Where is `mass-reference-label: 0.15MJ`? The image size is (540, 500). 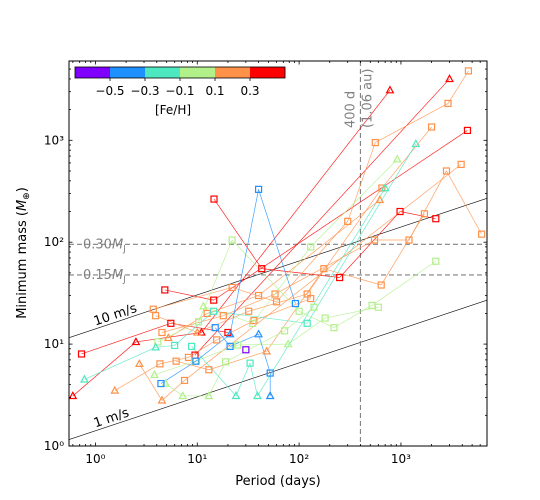
mass-reference-label: 0.15MJ is located at coordinates (104, 276).